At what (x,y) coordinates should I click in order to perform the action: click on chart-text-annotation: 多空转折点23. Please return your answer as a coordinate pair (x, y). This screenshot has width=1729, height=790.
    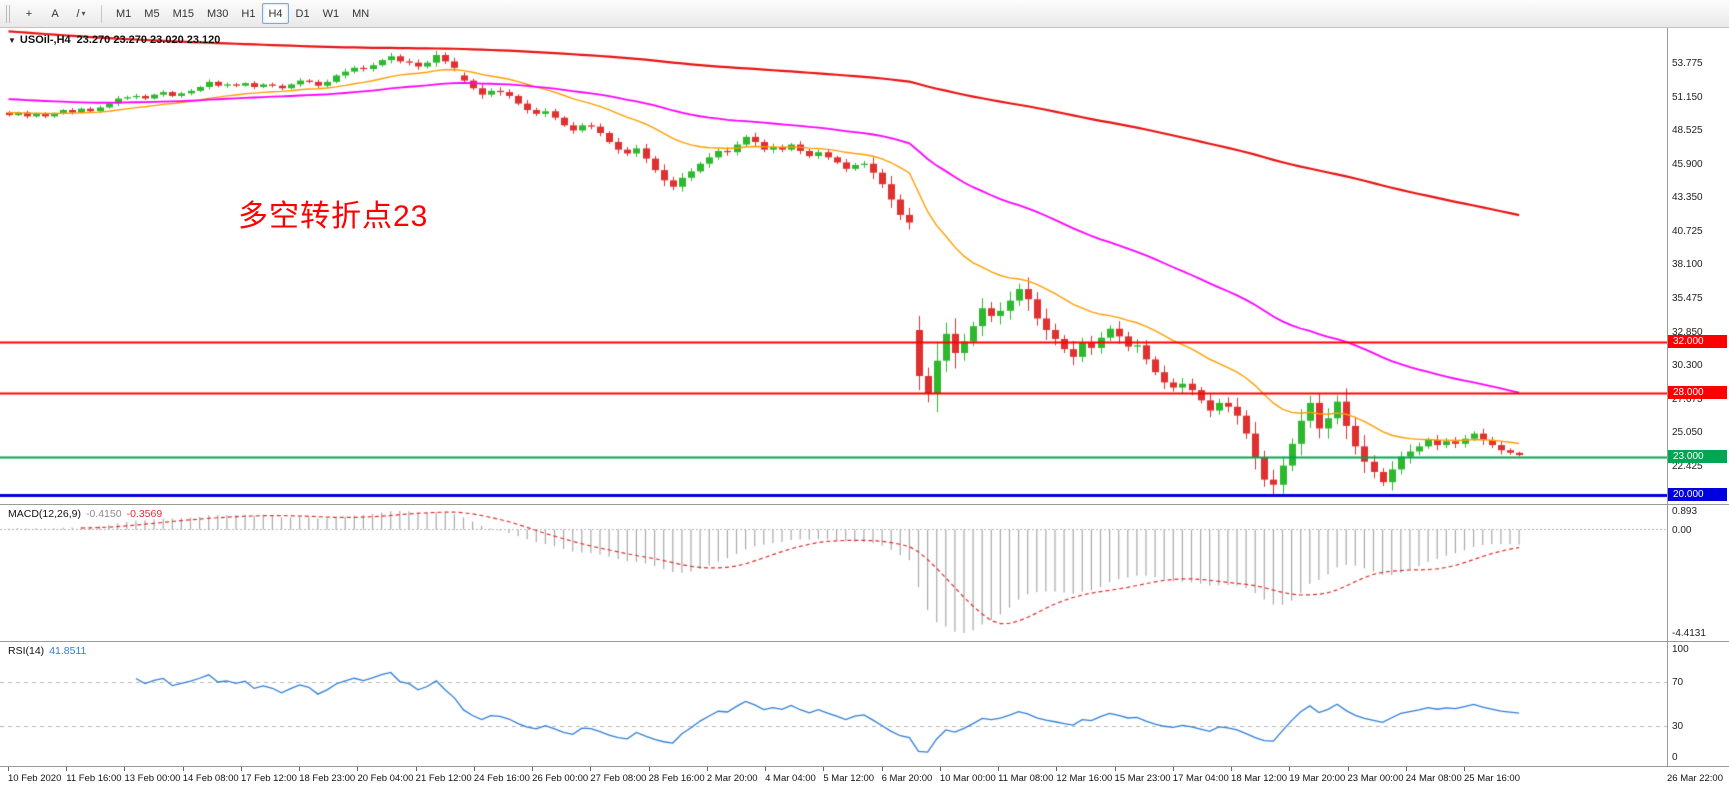
    Looking at the image, I should click on (333, 216).